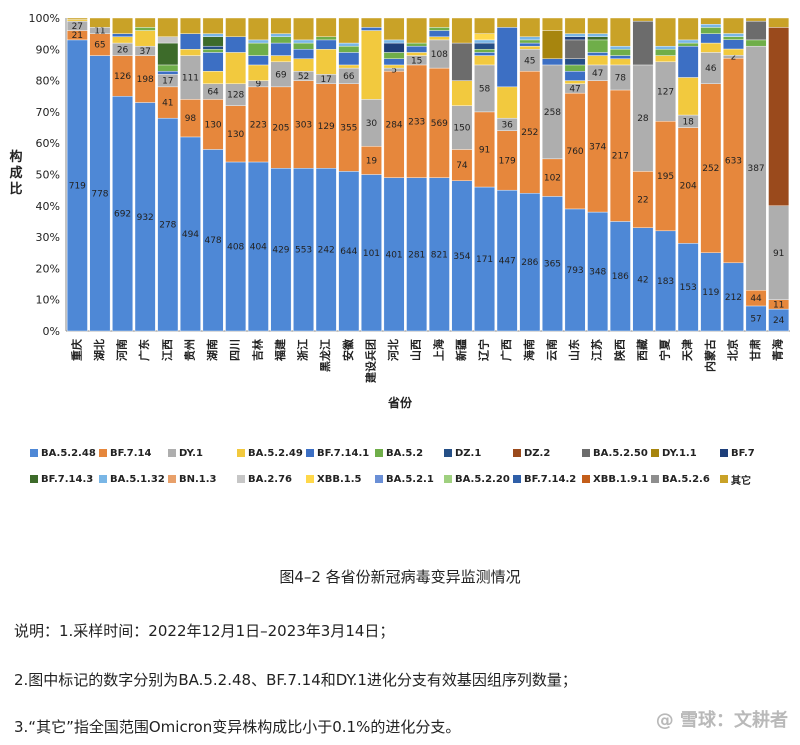 The height and width of the screenshot is (745, 800). What do you see at coordinates (202, 453) in the screenshot?
I see `legend-item: DY.1` at bounding box center [202, 453].